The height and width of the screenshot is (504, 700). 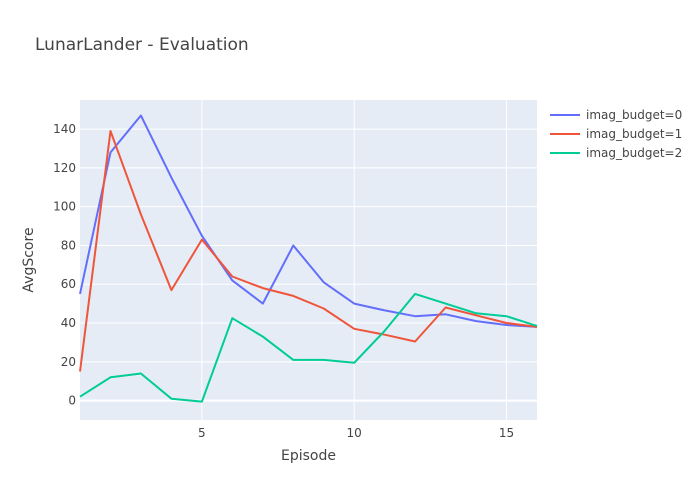 What do you see at coordinates (68, 323) in the screenshot?
I see `y-tick-label: 40` at bounding box center [68, 323].